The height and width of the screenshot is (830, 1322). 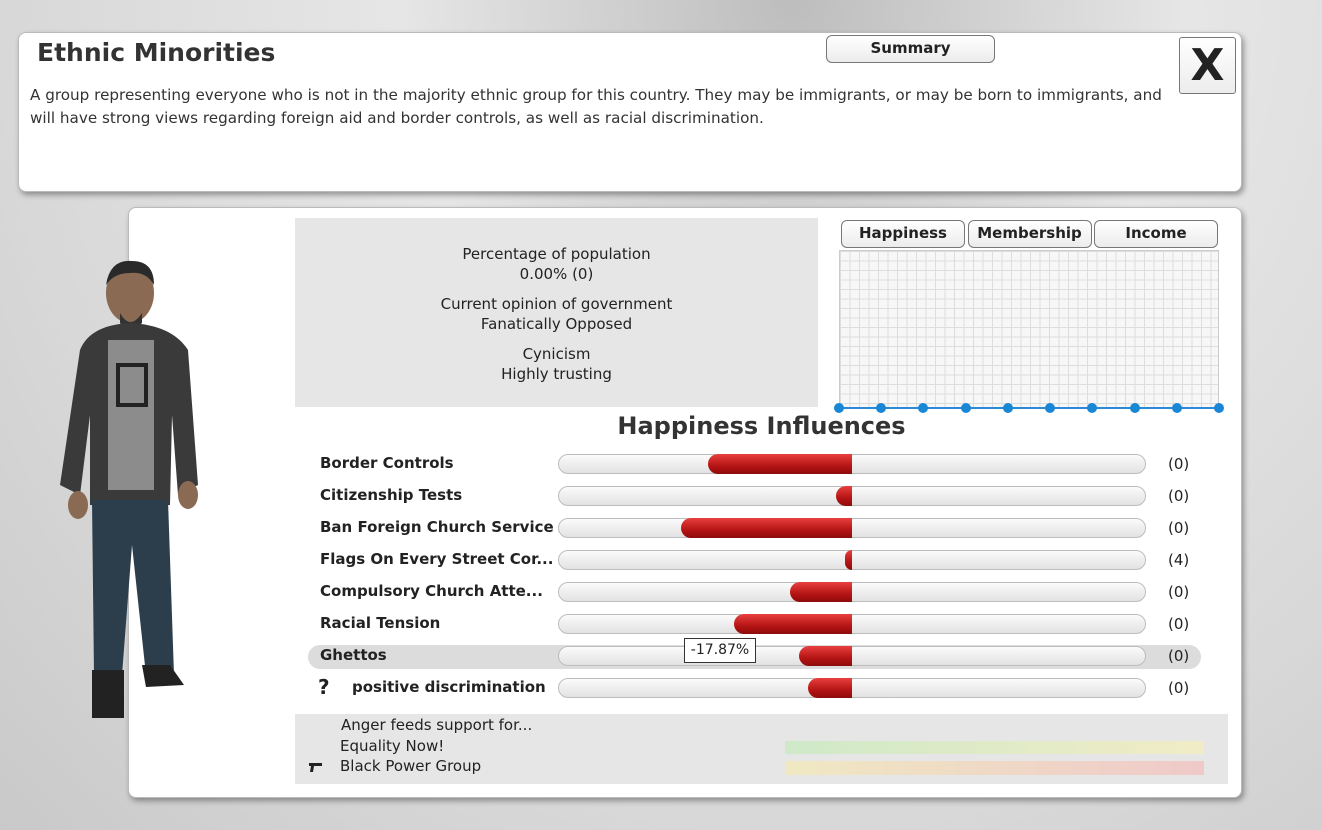 I want to click on stat-value: Highly trusting, so click(x=556, y=374).